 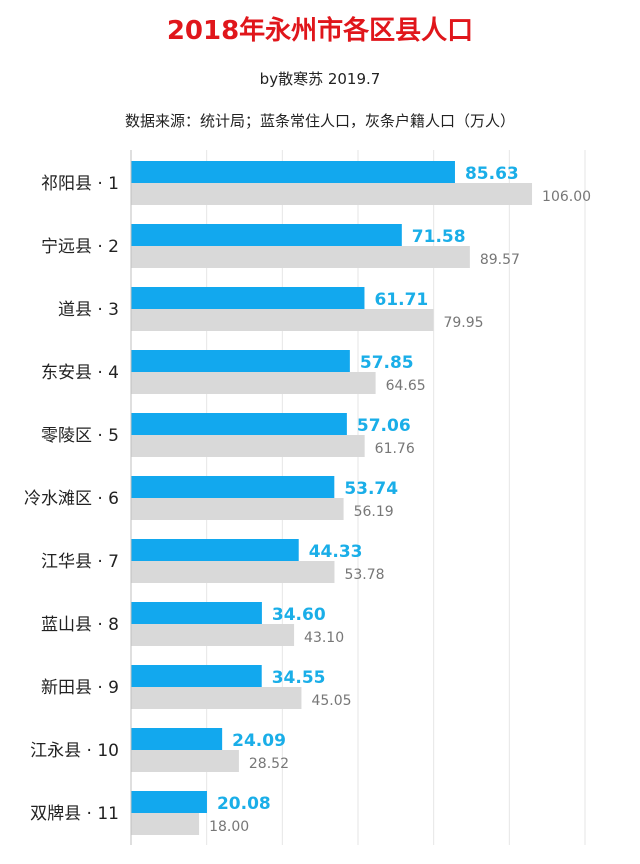 I want to click on registered-value-label: 45.05, so click(x=331, y=701).